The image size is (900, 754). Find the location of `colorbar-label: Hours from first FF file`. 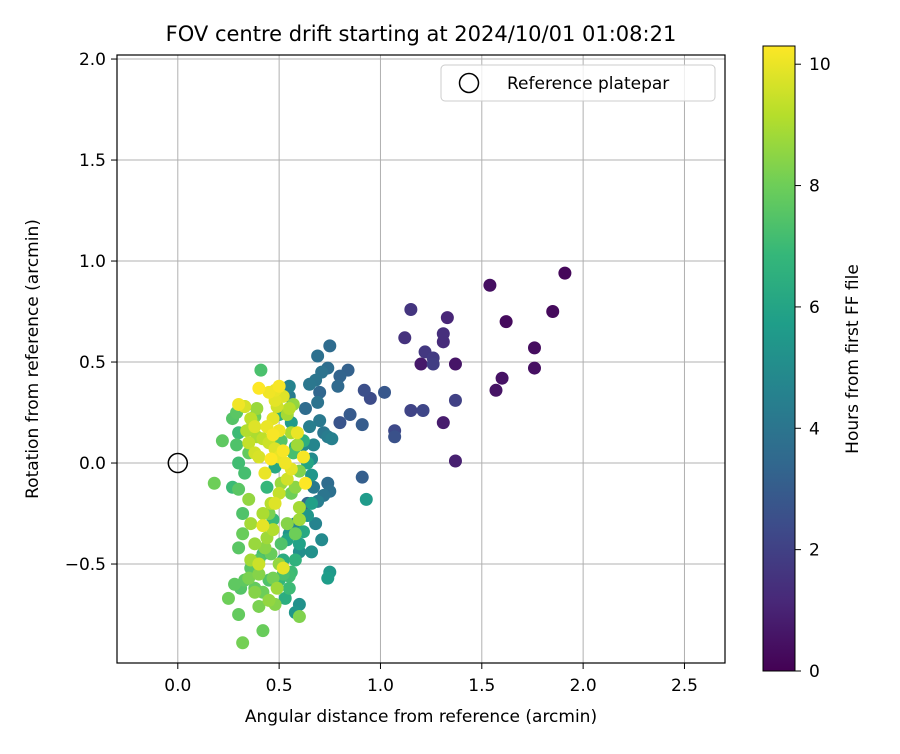

colorbar-label: Hours from first FF file is located at coordinates (853, 359).